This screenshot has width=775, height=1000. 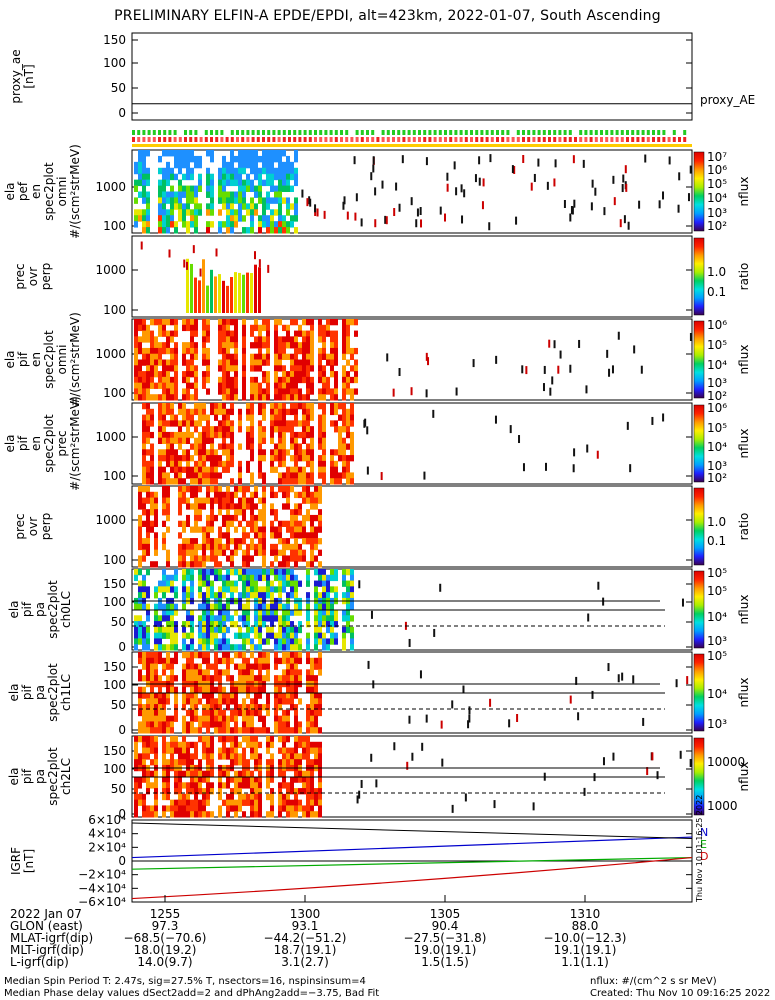 I want to click on vertical-timestamp: Thu Nov 10 01:16:25 2022, so click(x=699, y=849).